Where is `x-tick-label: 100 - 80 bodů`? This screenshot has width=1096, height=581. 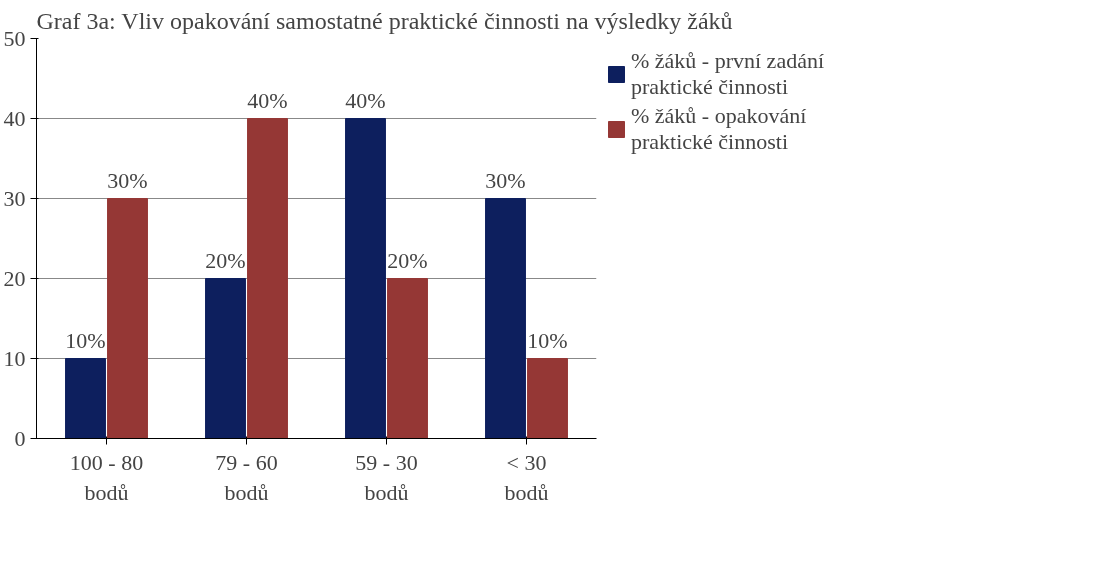
x-tick-label: 100 - 80 bodů is located at coordinates (106, 477).